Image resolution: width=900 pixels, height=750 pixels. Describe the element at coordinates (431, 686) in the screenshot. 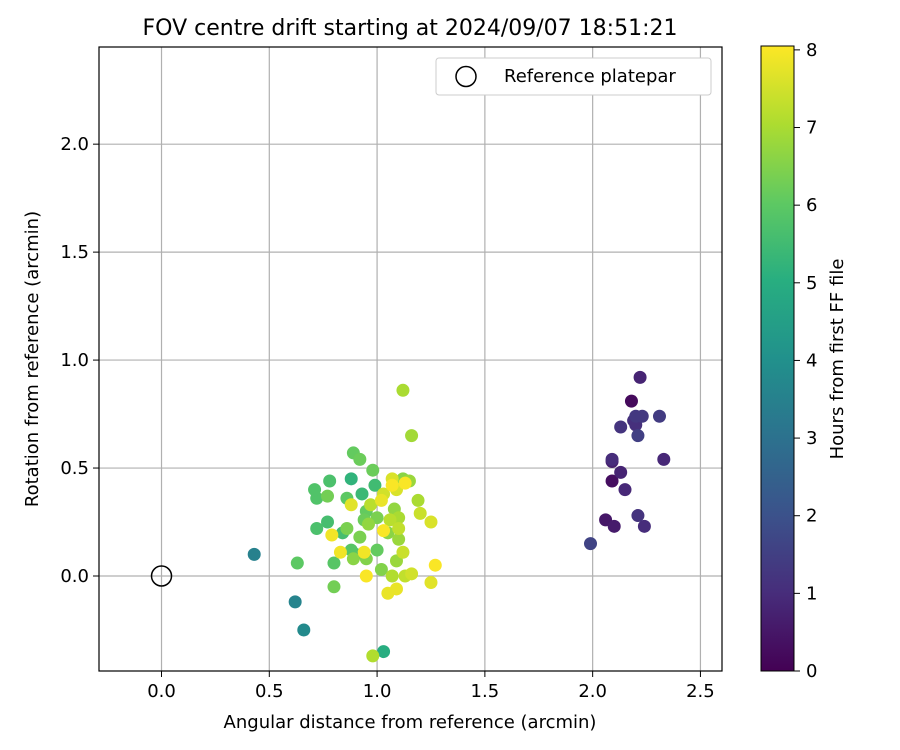

I see `x-axis-ticks: 0.0 0.5 1.0 1.5 2.0 2.5` at that location.